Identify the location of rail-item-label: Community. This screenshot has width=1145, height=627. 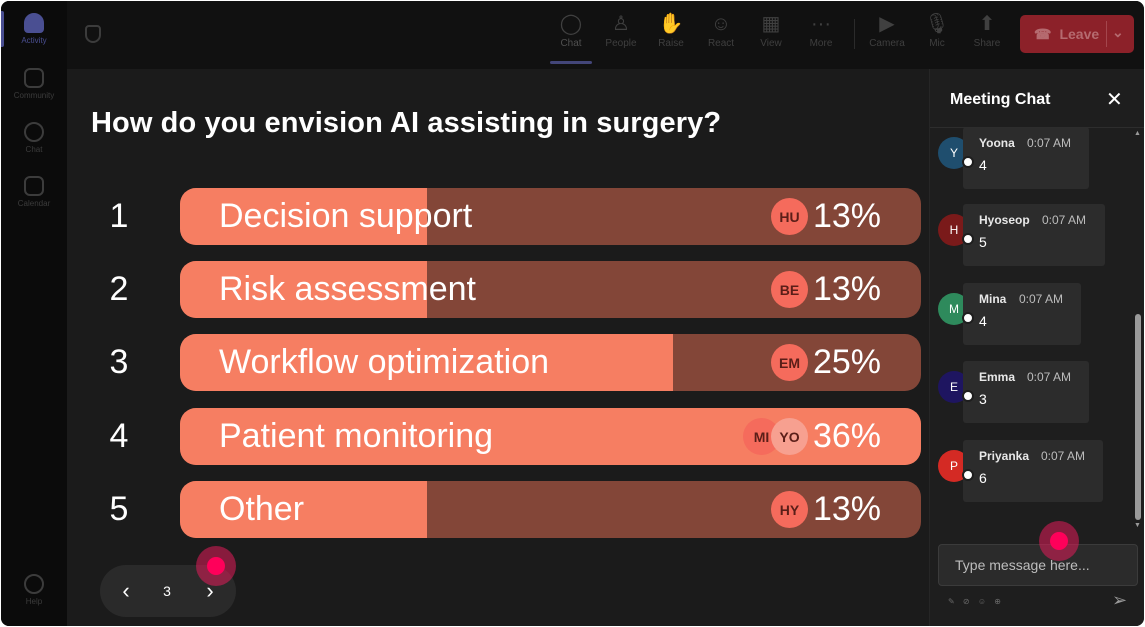
(34, 95).